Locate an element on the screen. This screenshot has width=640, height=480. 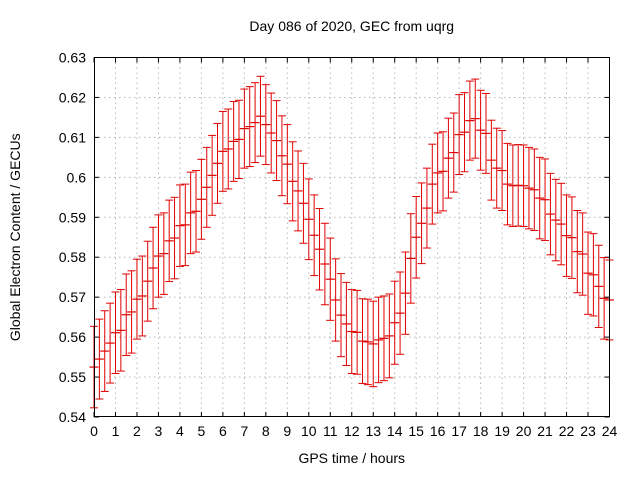
x-tick-label: 12 is located at coordinates (352, 431).